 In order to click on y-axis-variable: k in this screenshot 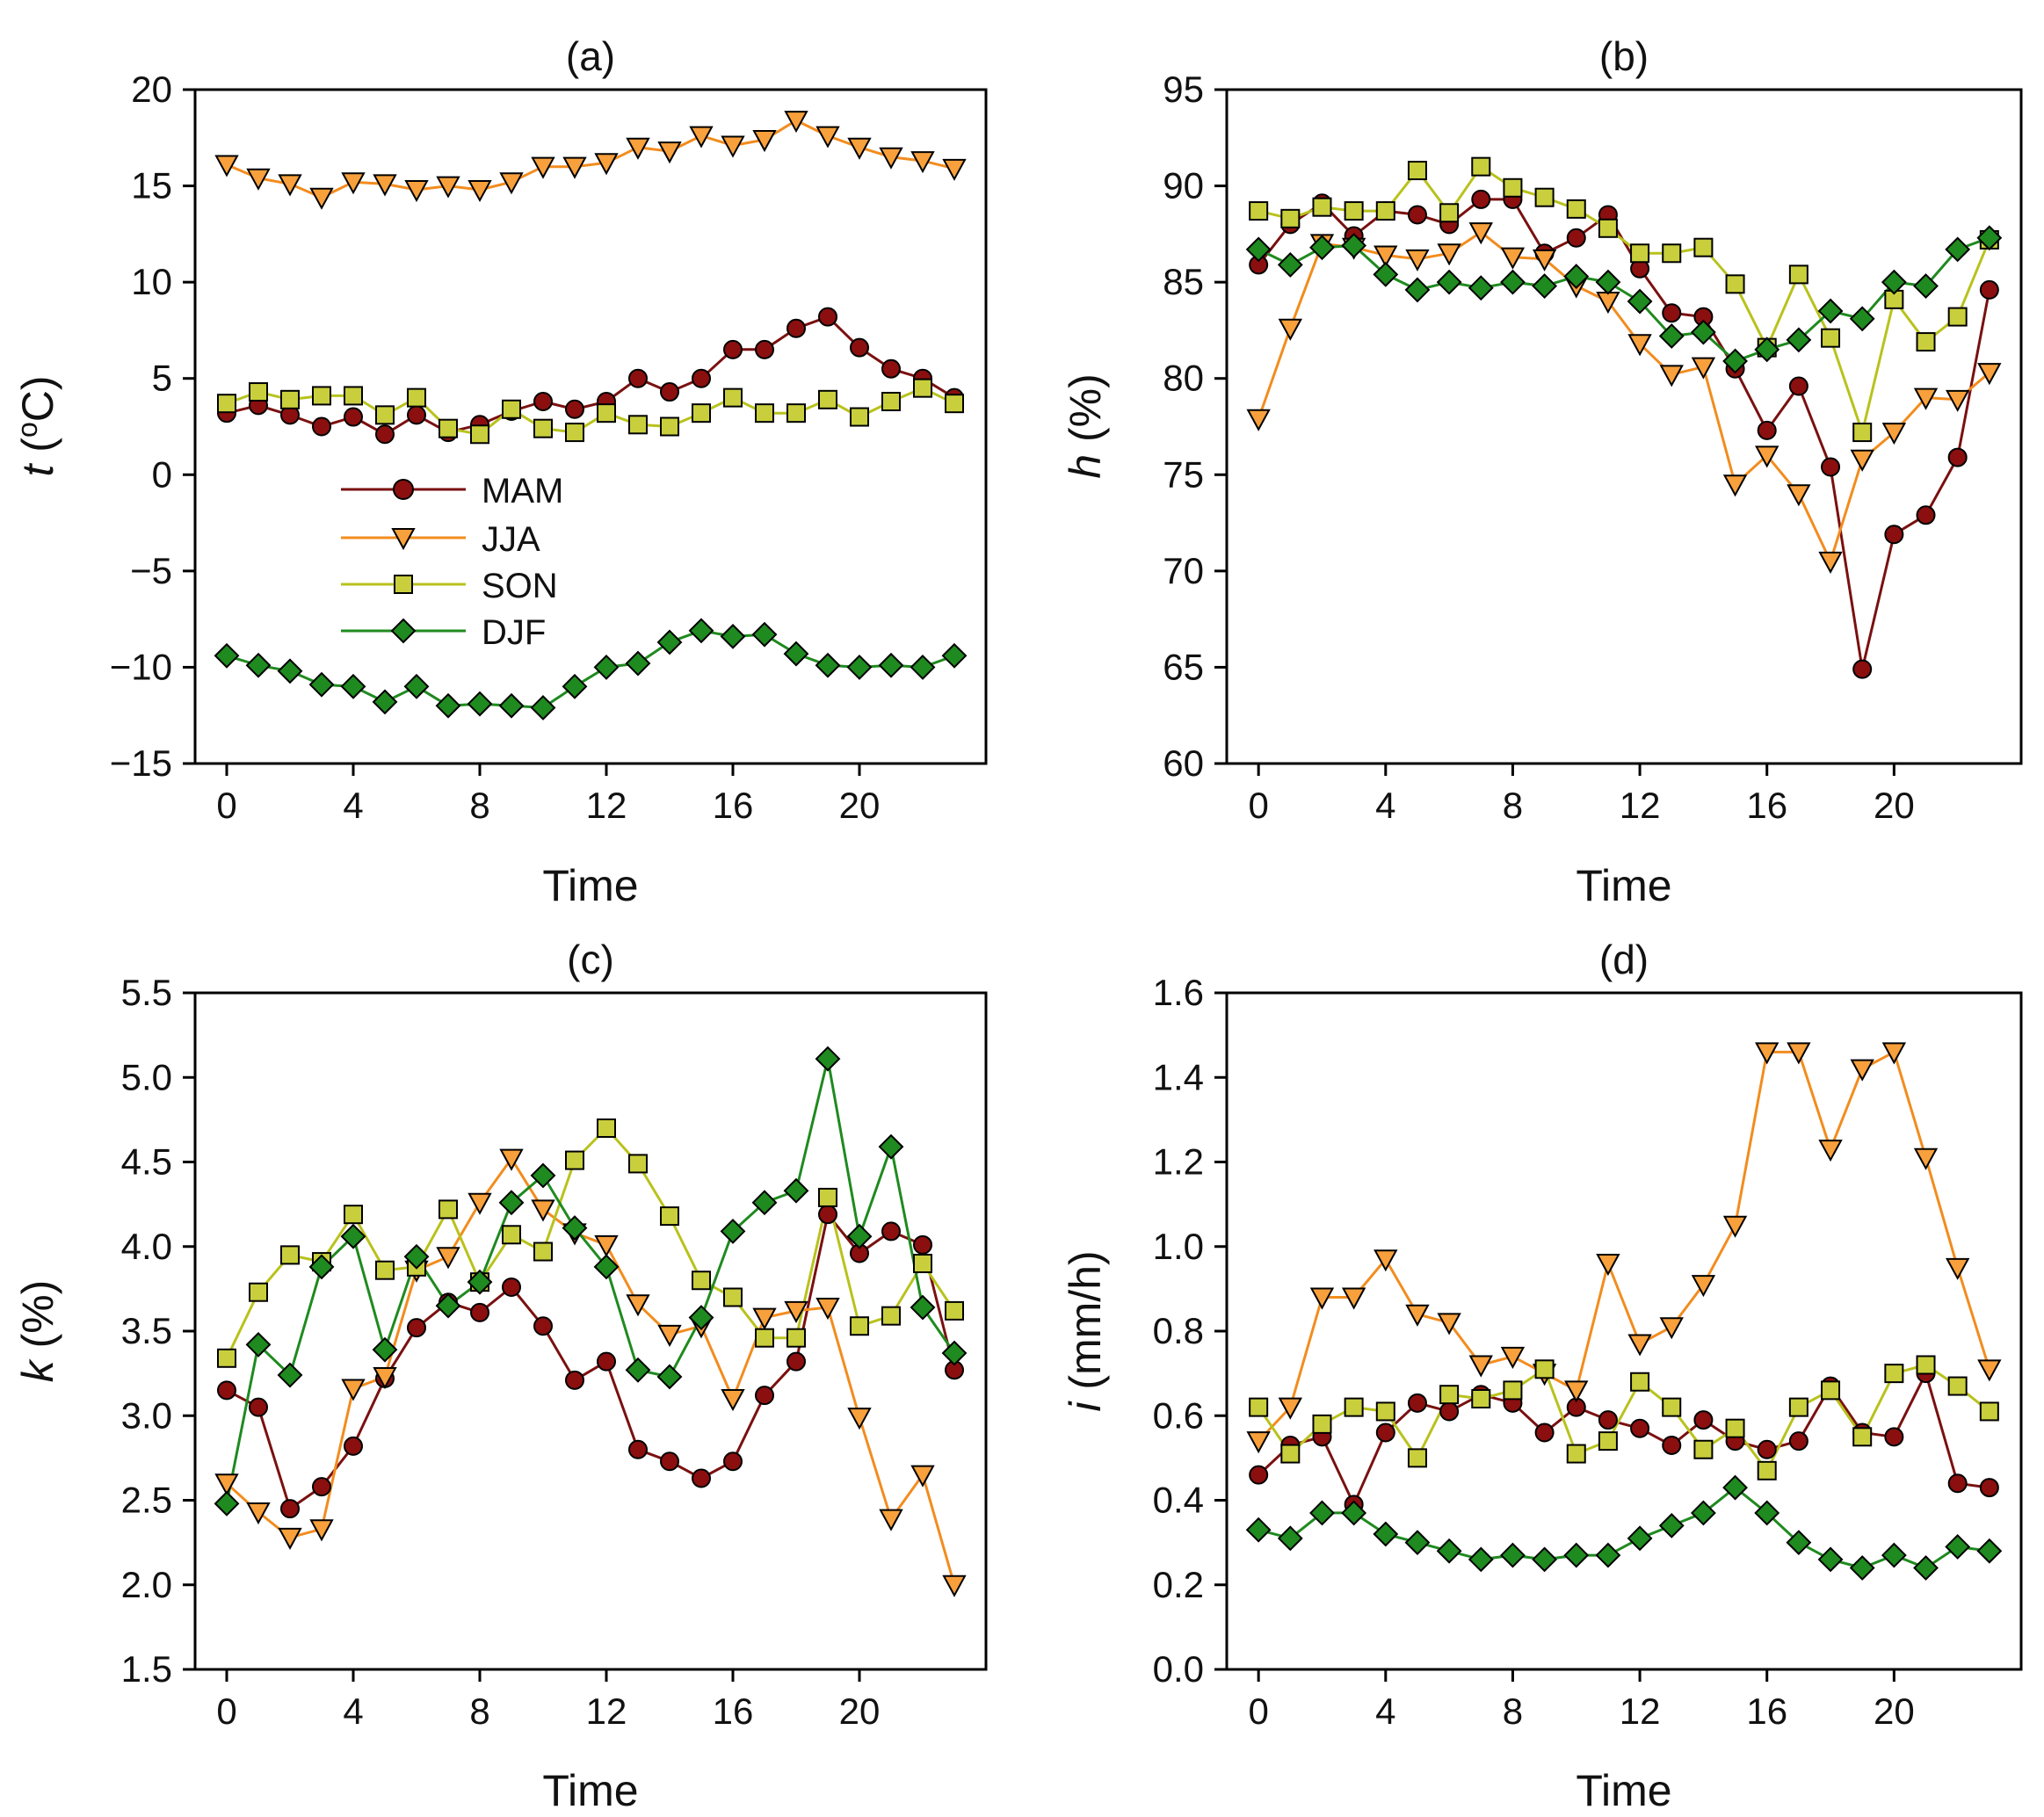, I will do `click(37, 1369)`.